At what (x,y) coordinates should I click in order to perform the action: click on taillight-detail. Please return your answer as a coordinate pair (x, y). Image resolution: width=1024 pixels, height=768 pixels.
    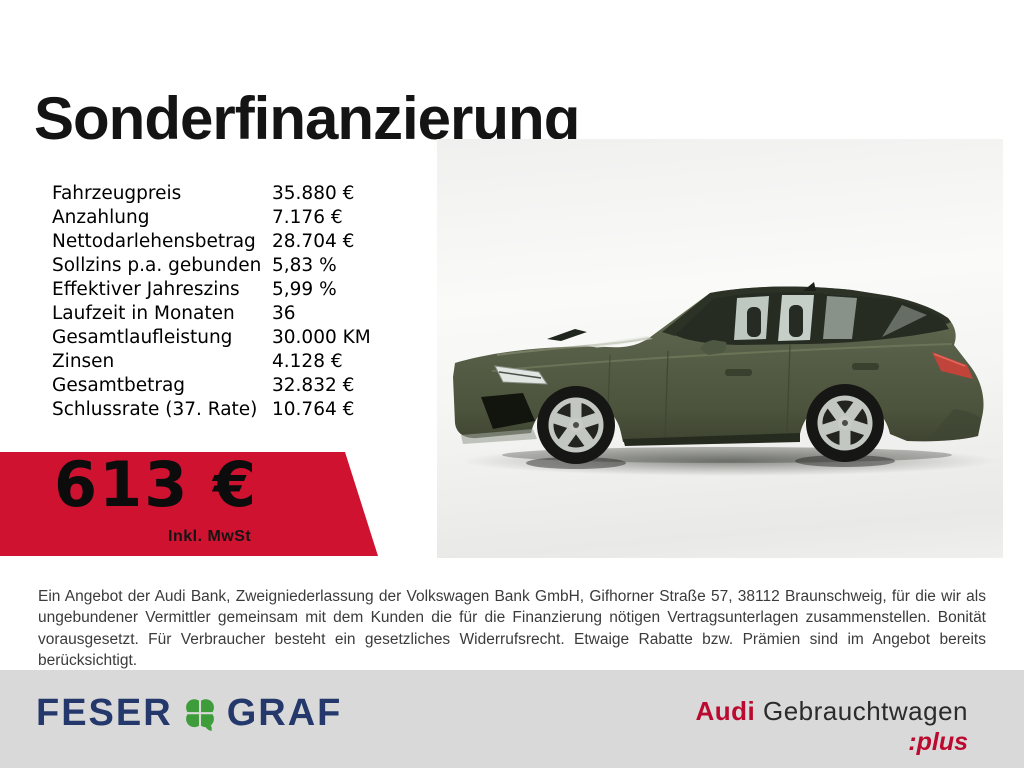
    Looking at the image, I should click on (949, 360).